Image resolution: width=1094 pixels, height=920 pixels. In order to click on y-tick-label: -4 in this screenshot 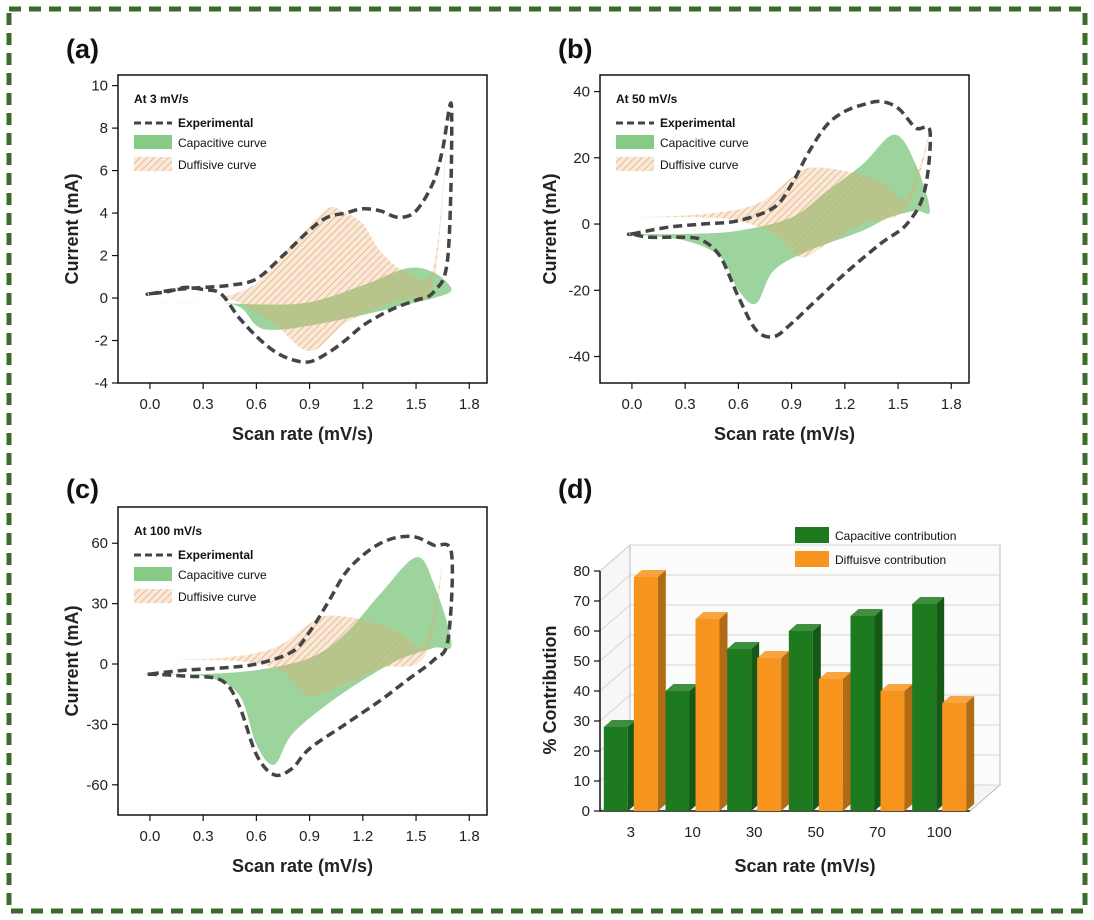, I will do `click(101, 383)`.